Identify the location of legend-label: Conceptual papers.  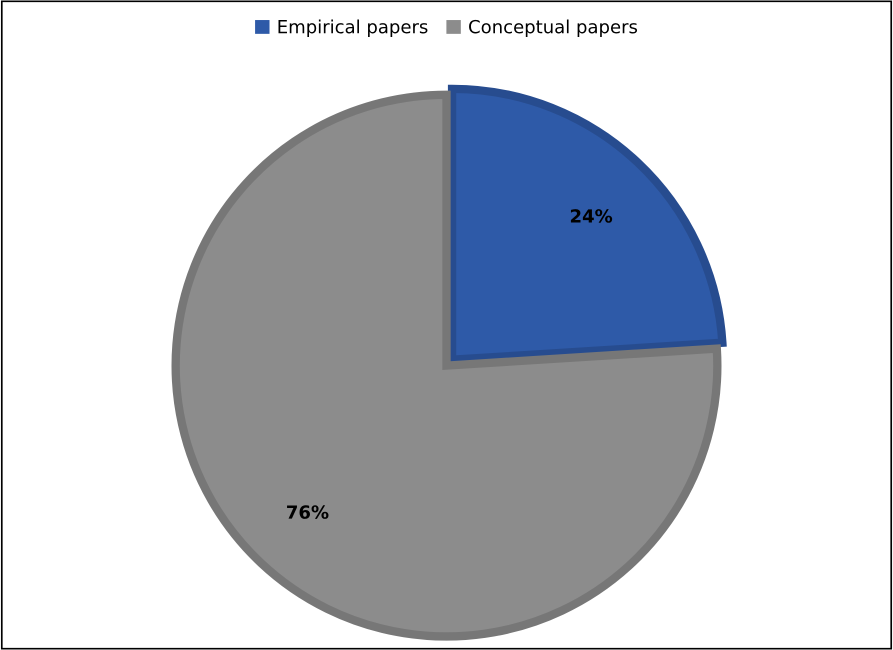
(553, 28).